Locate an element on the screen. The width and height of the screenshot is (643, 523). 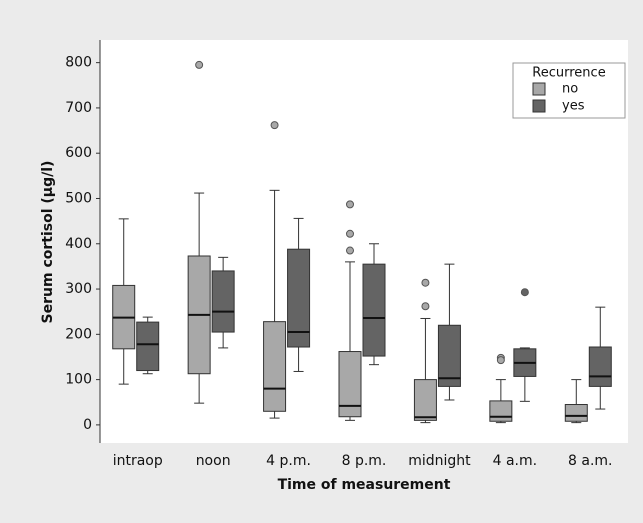
y-tick-label: 700 is located at coordinates (78, 108).